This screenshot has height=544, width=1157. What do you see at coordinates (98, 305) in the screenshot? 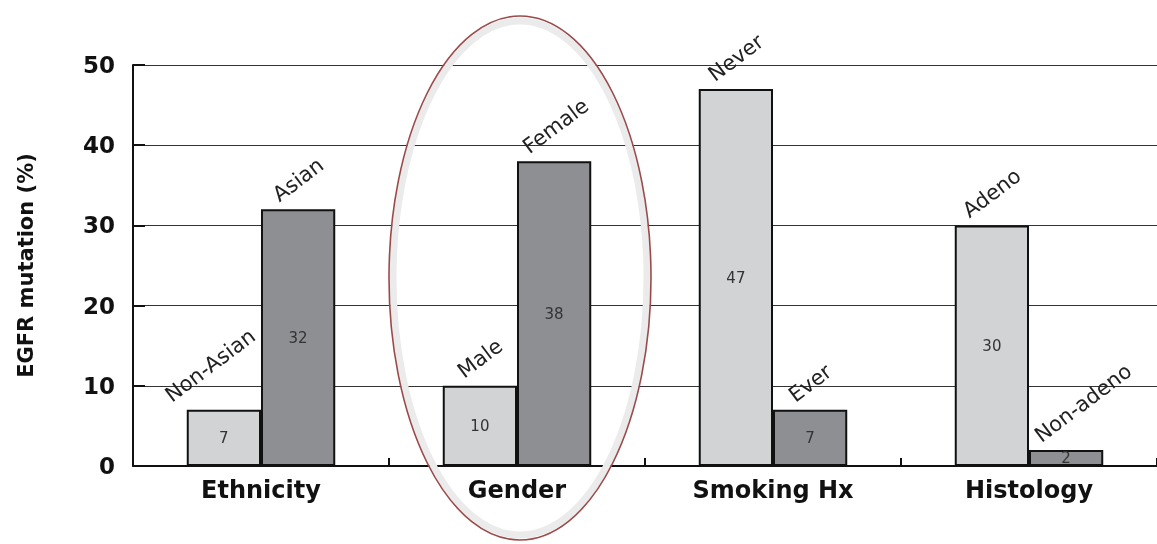
I see `y-tick-label: 20` at bounding box center [98, 305].